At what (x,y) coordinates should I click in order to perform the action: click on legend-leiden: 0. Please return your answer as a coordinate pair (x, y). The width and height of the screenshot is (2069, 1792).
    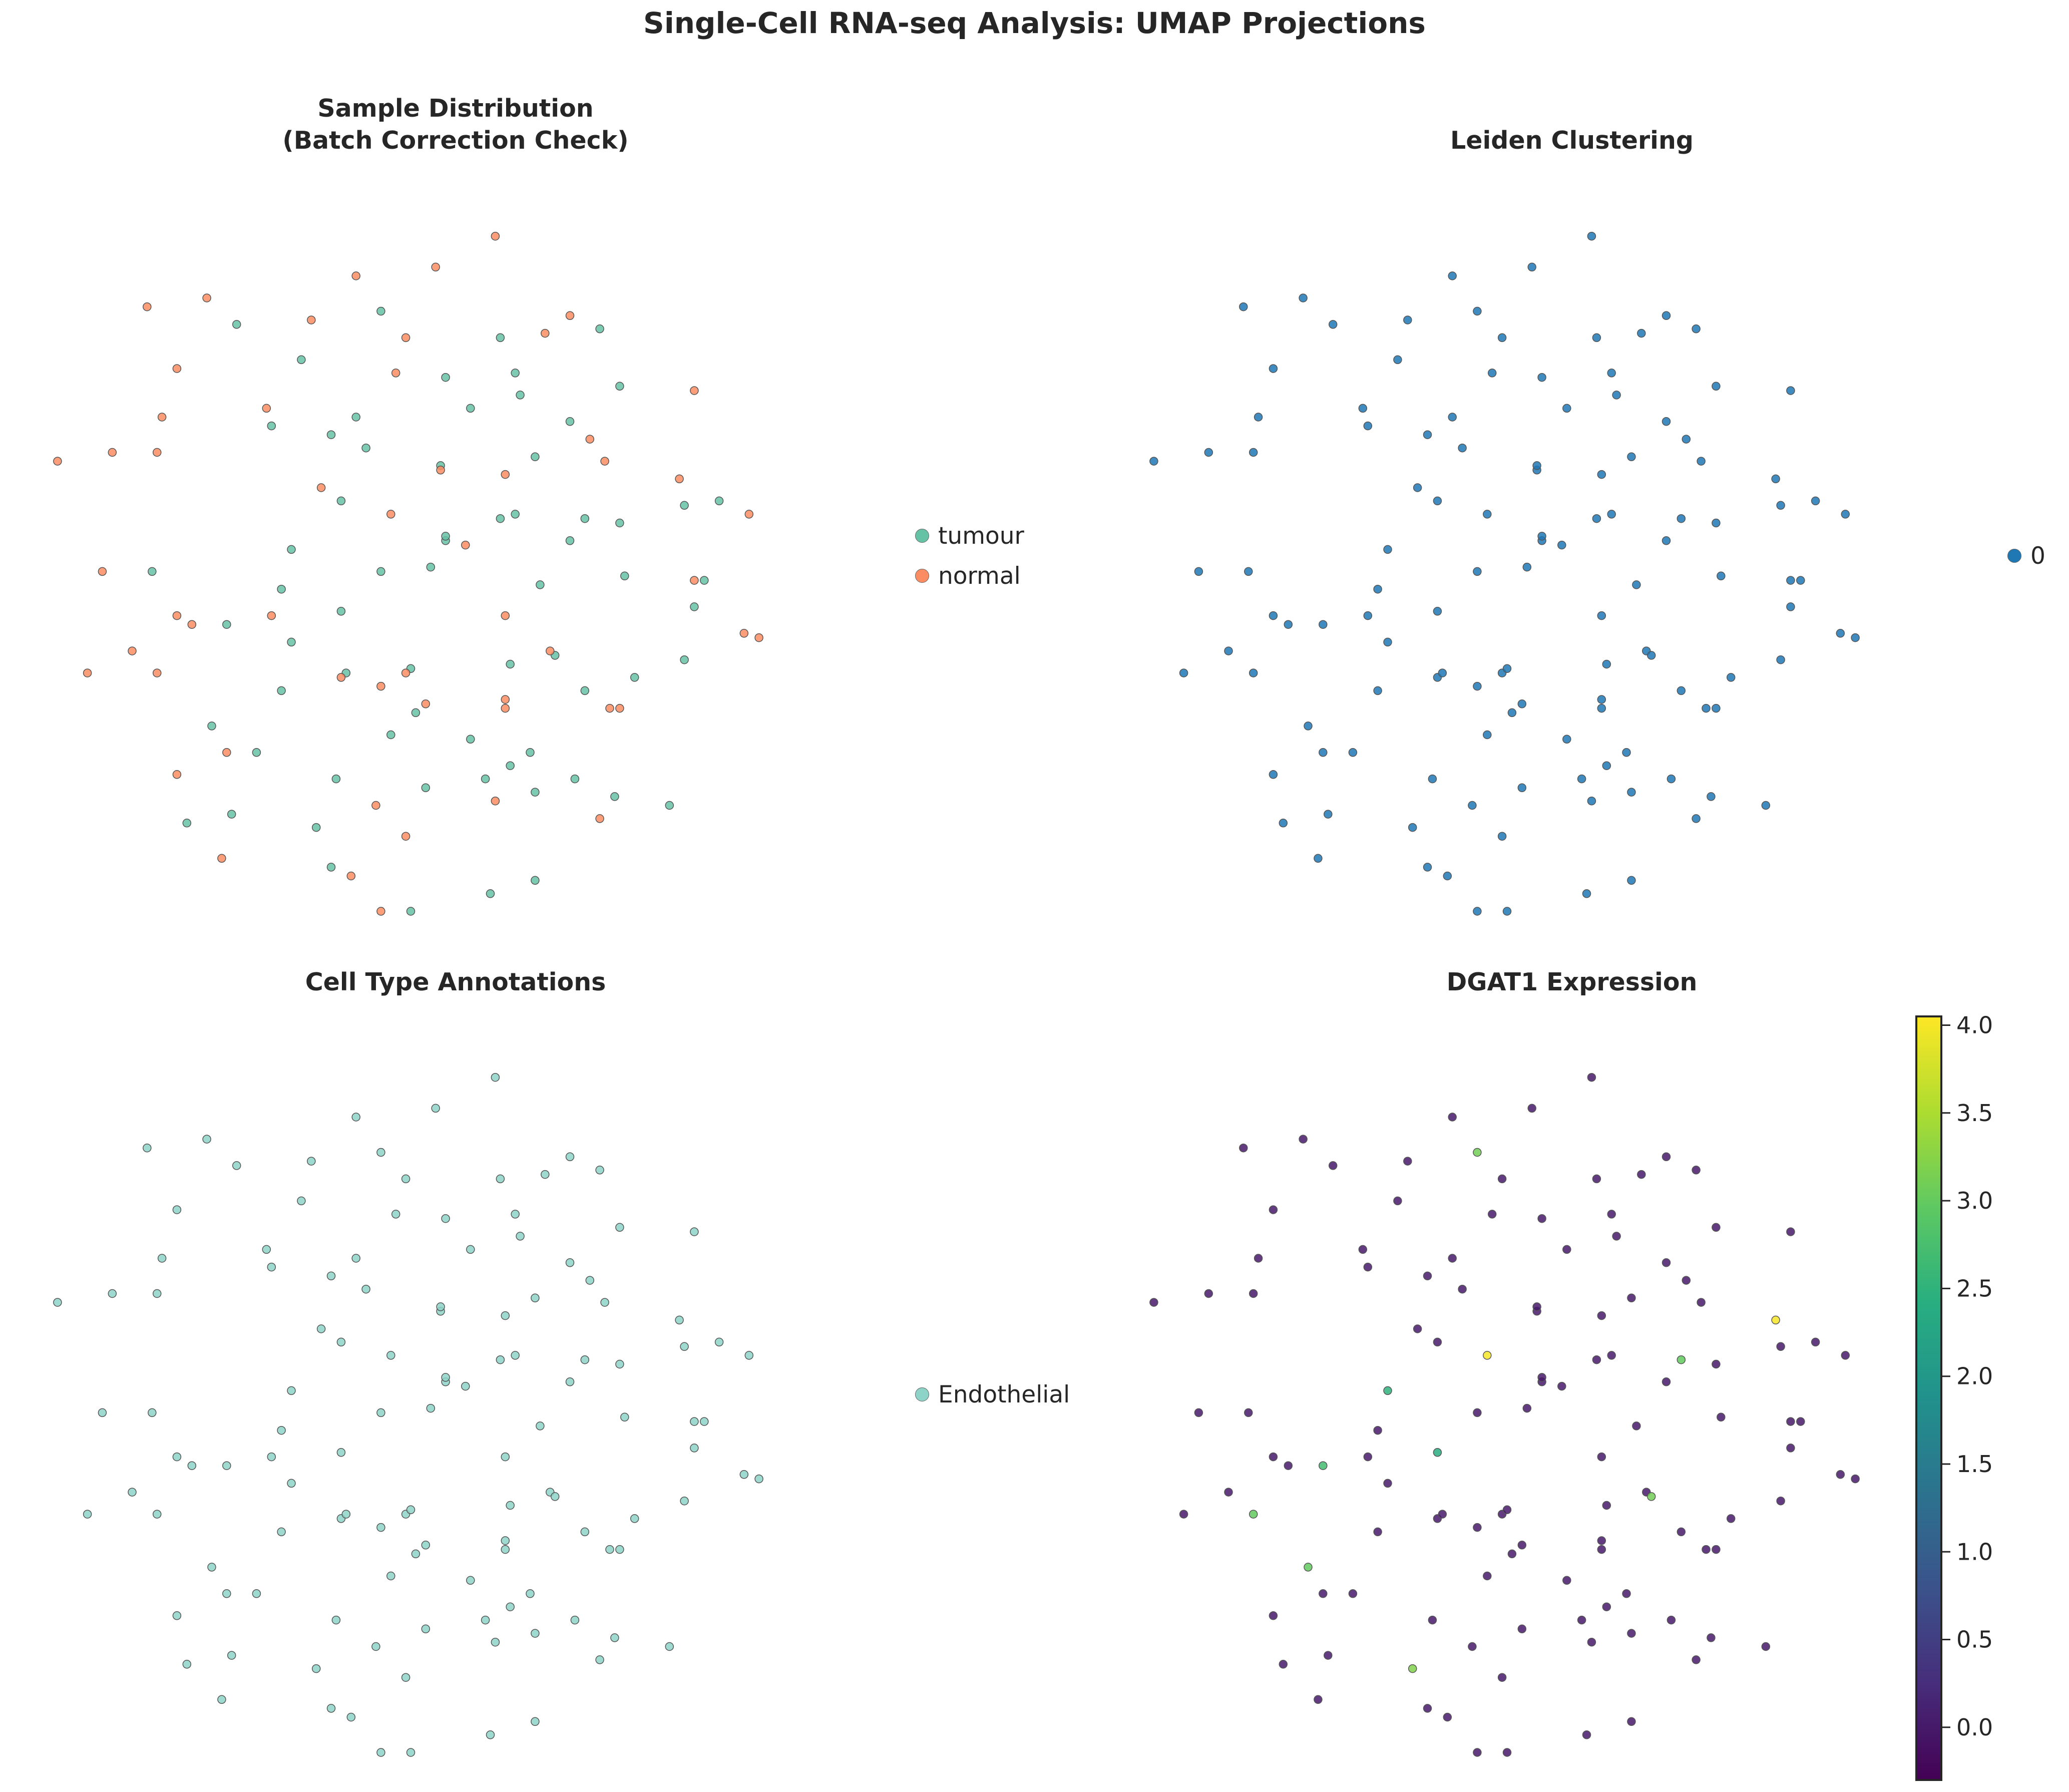
    Looking at the image, I should click on (2026, 556).